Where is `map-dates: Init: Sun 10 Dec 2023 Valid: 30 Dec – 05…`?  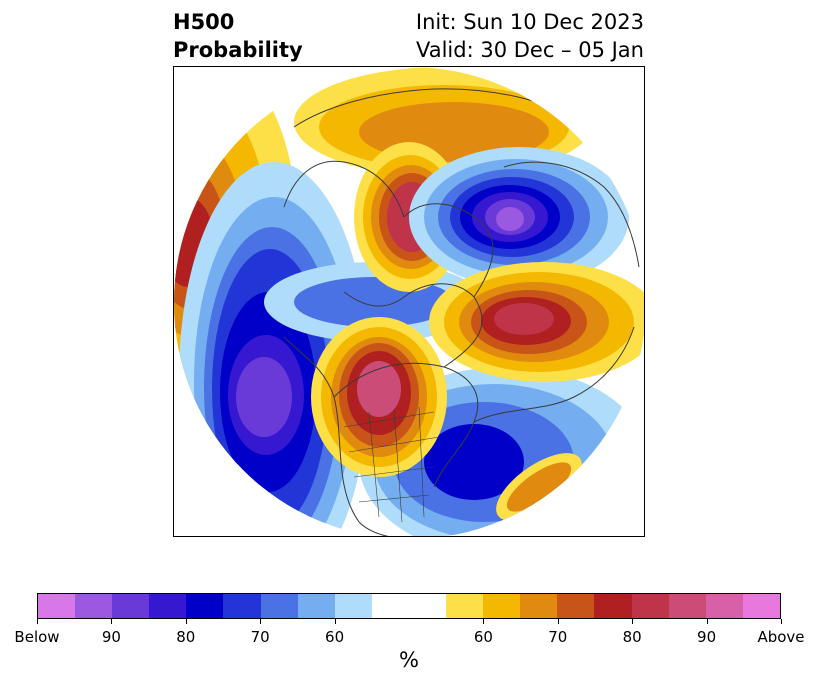 map-dates: Init: Sun 10 Dec 2023 Valid: 30 Dec – 05… is located at coordinates (517, 36).